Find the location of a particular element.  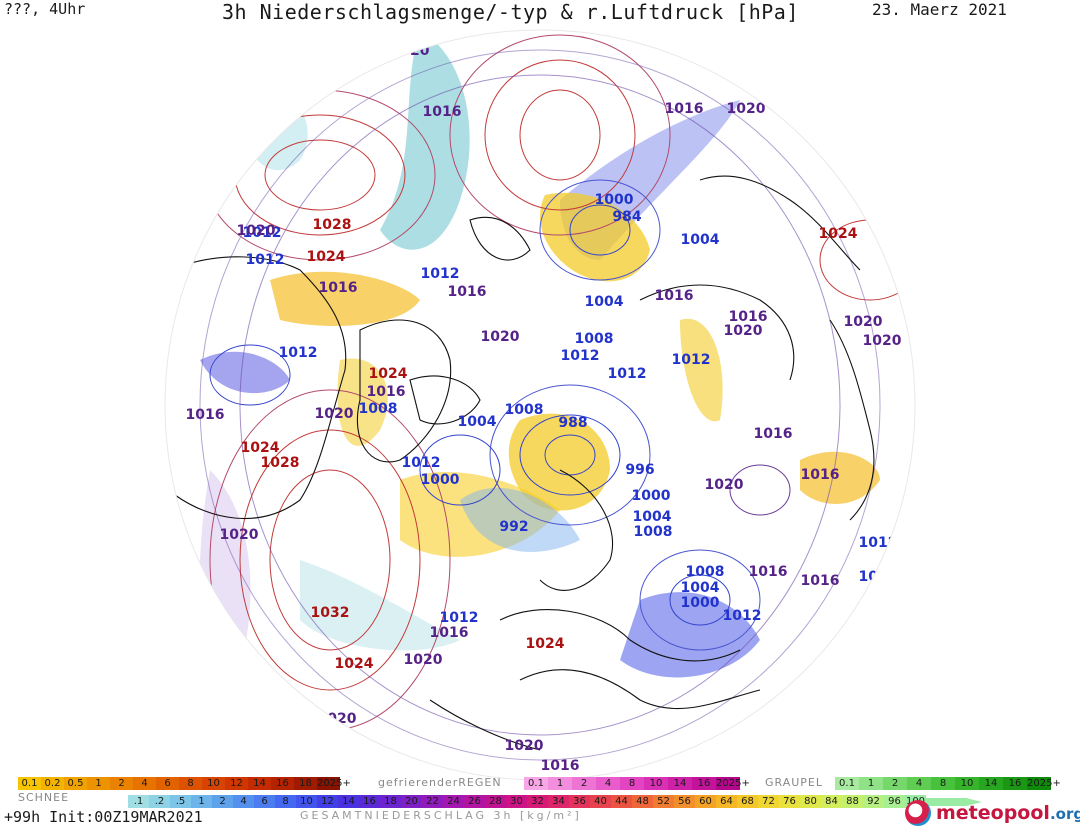

legend-swatch: 18 is located at coordinates (390, 801).